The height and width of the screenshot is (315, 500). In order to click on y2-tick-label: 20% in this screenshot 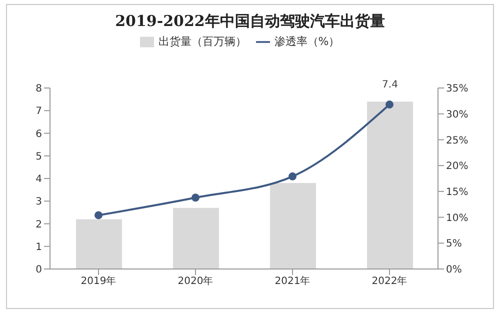, I will do `click(457, 166)`.